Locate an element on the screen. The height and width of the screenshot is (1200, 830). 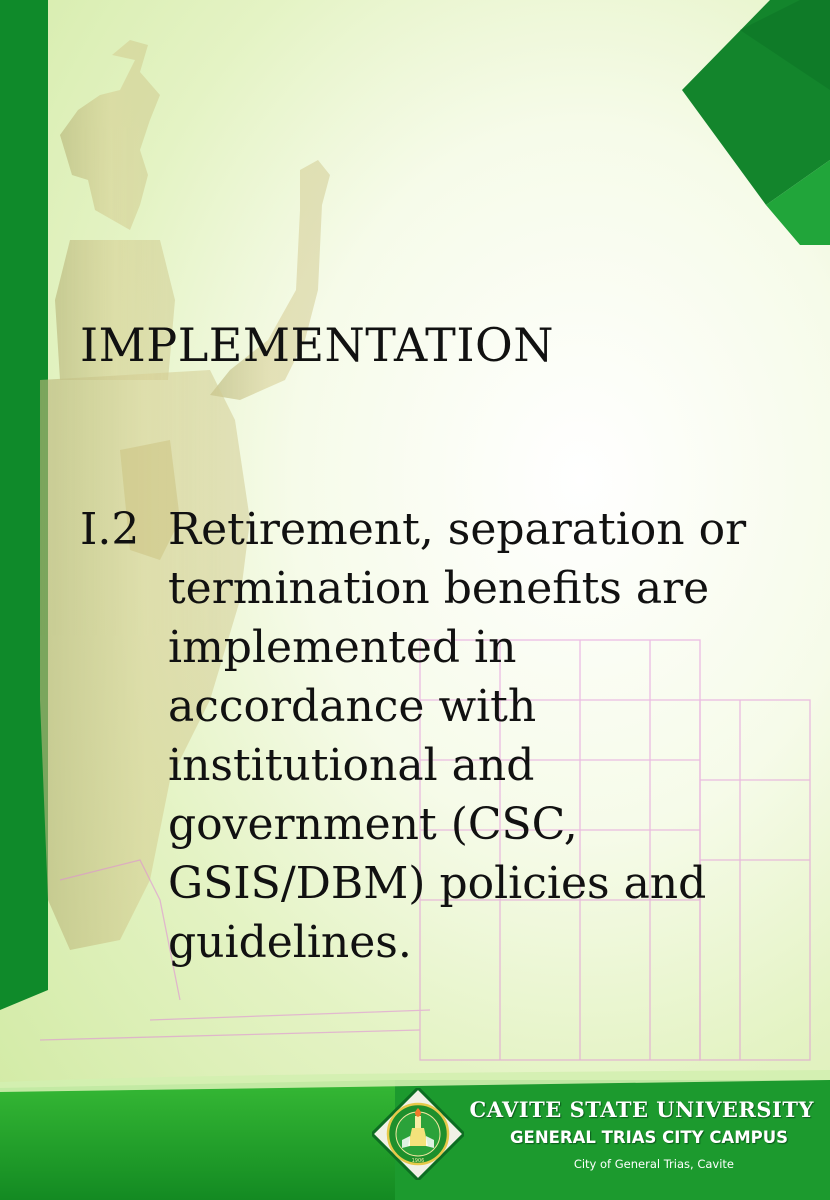
university-name: CAVITE STATE UNIVERSITY is located at coordinates (641, 1109).